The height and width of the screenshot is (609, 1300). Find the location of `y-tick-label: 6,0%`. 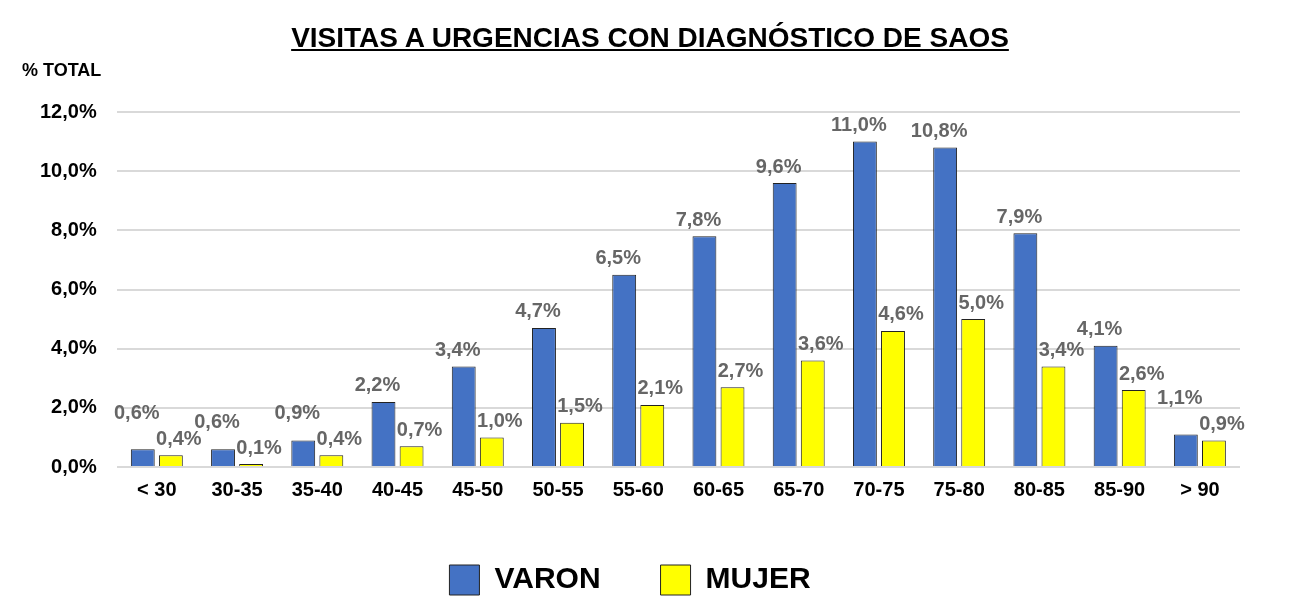

y-tick-label: 6,0% is located at coordinates (74, 288).